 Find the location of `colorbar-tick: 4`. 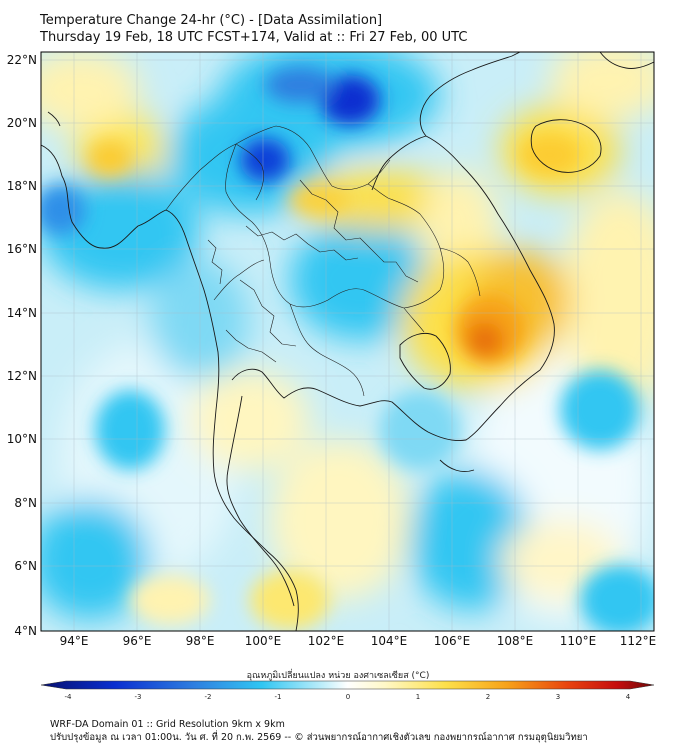

colorbar-tick: 4 is located at coordinates (628, 697).